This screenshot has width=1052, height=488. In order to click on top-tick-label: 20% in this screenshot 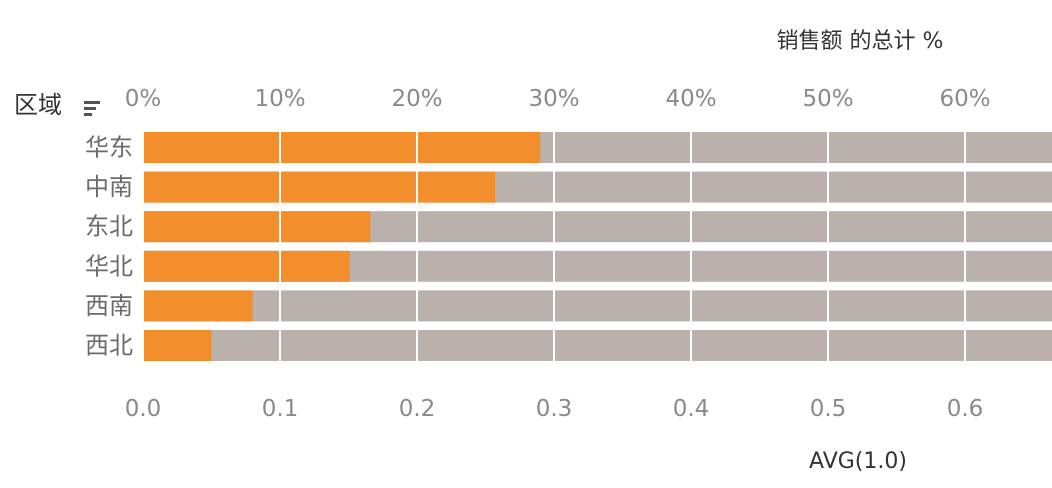, I will do `click(416, 99)`.